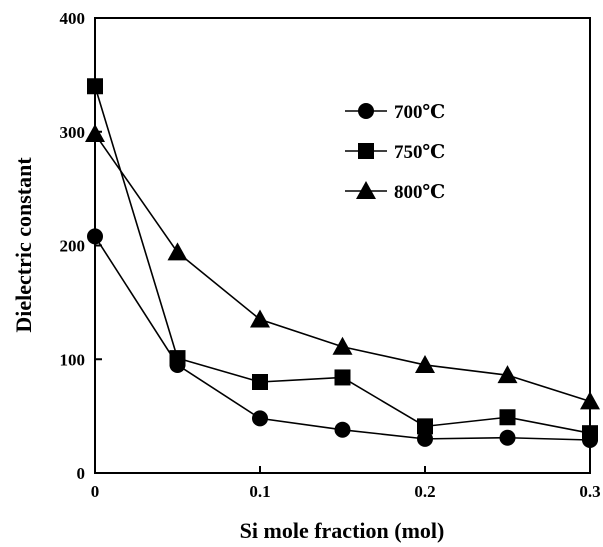 The width and height of the screenshot is (603, 547). Describe the element at coordinates (346, 483) in the screenshot. I see `x-axis-ticks: 0 0.1 0.2 0.3` at that location.